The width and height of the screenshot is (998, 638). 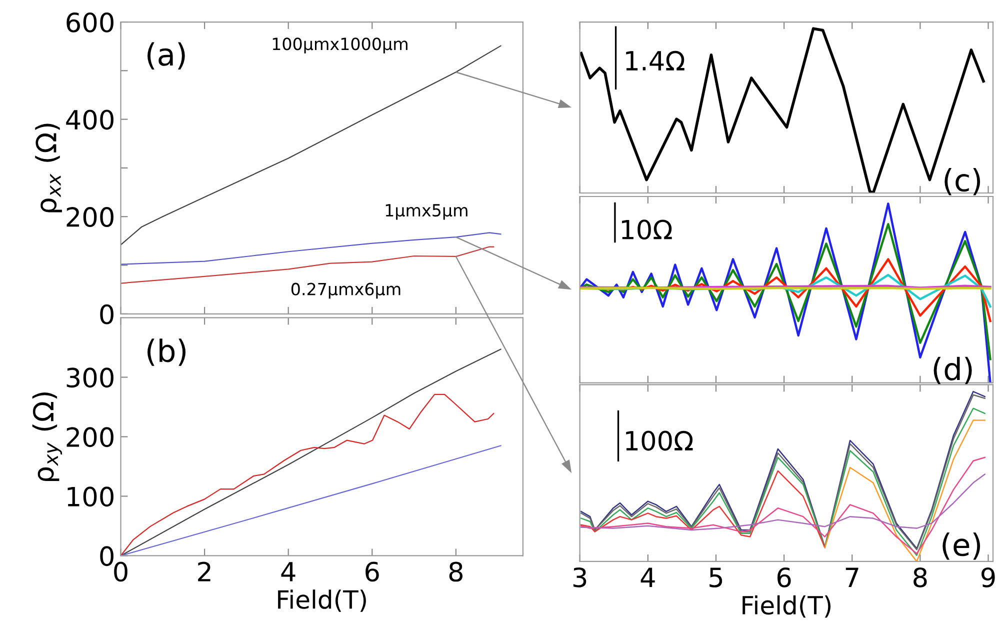 I want to click on annotation: (d), so click(x=953, y=370).